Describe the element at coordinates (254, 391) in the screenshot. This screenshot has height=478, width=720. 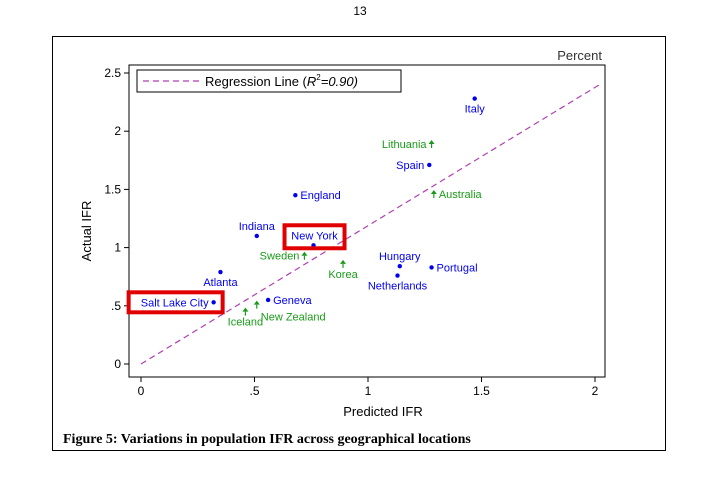
I see `x-tick-label: .5` at that location.